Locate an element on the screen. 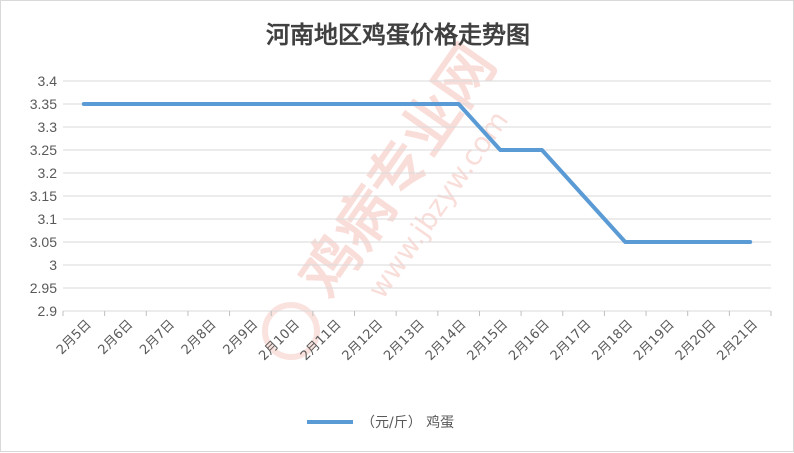 Image resolution: width=794 pixels, height=453 pixels. y-tick-label: 3.2 is located at coordinates (48, 173).